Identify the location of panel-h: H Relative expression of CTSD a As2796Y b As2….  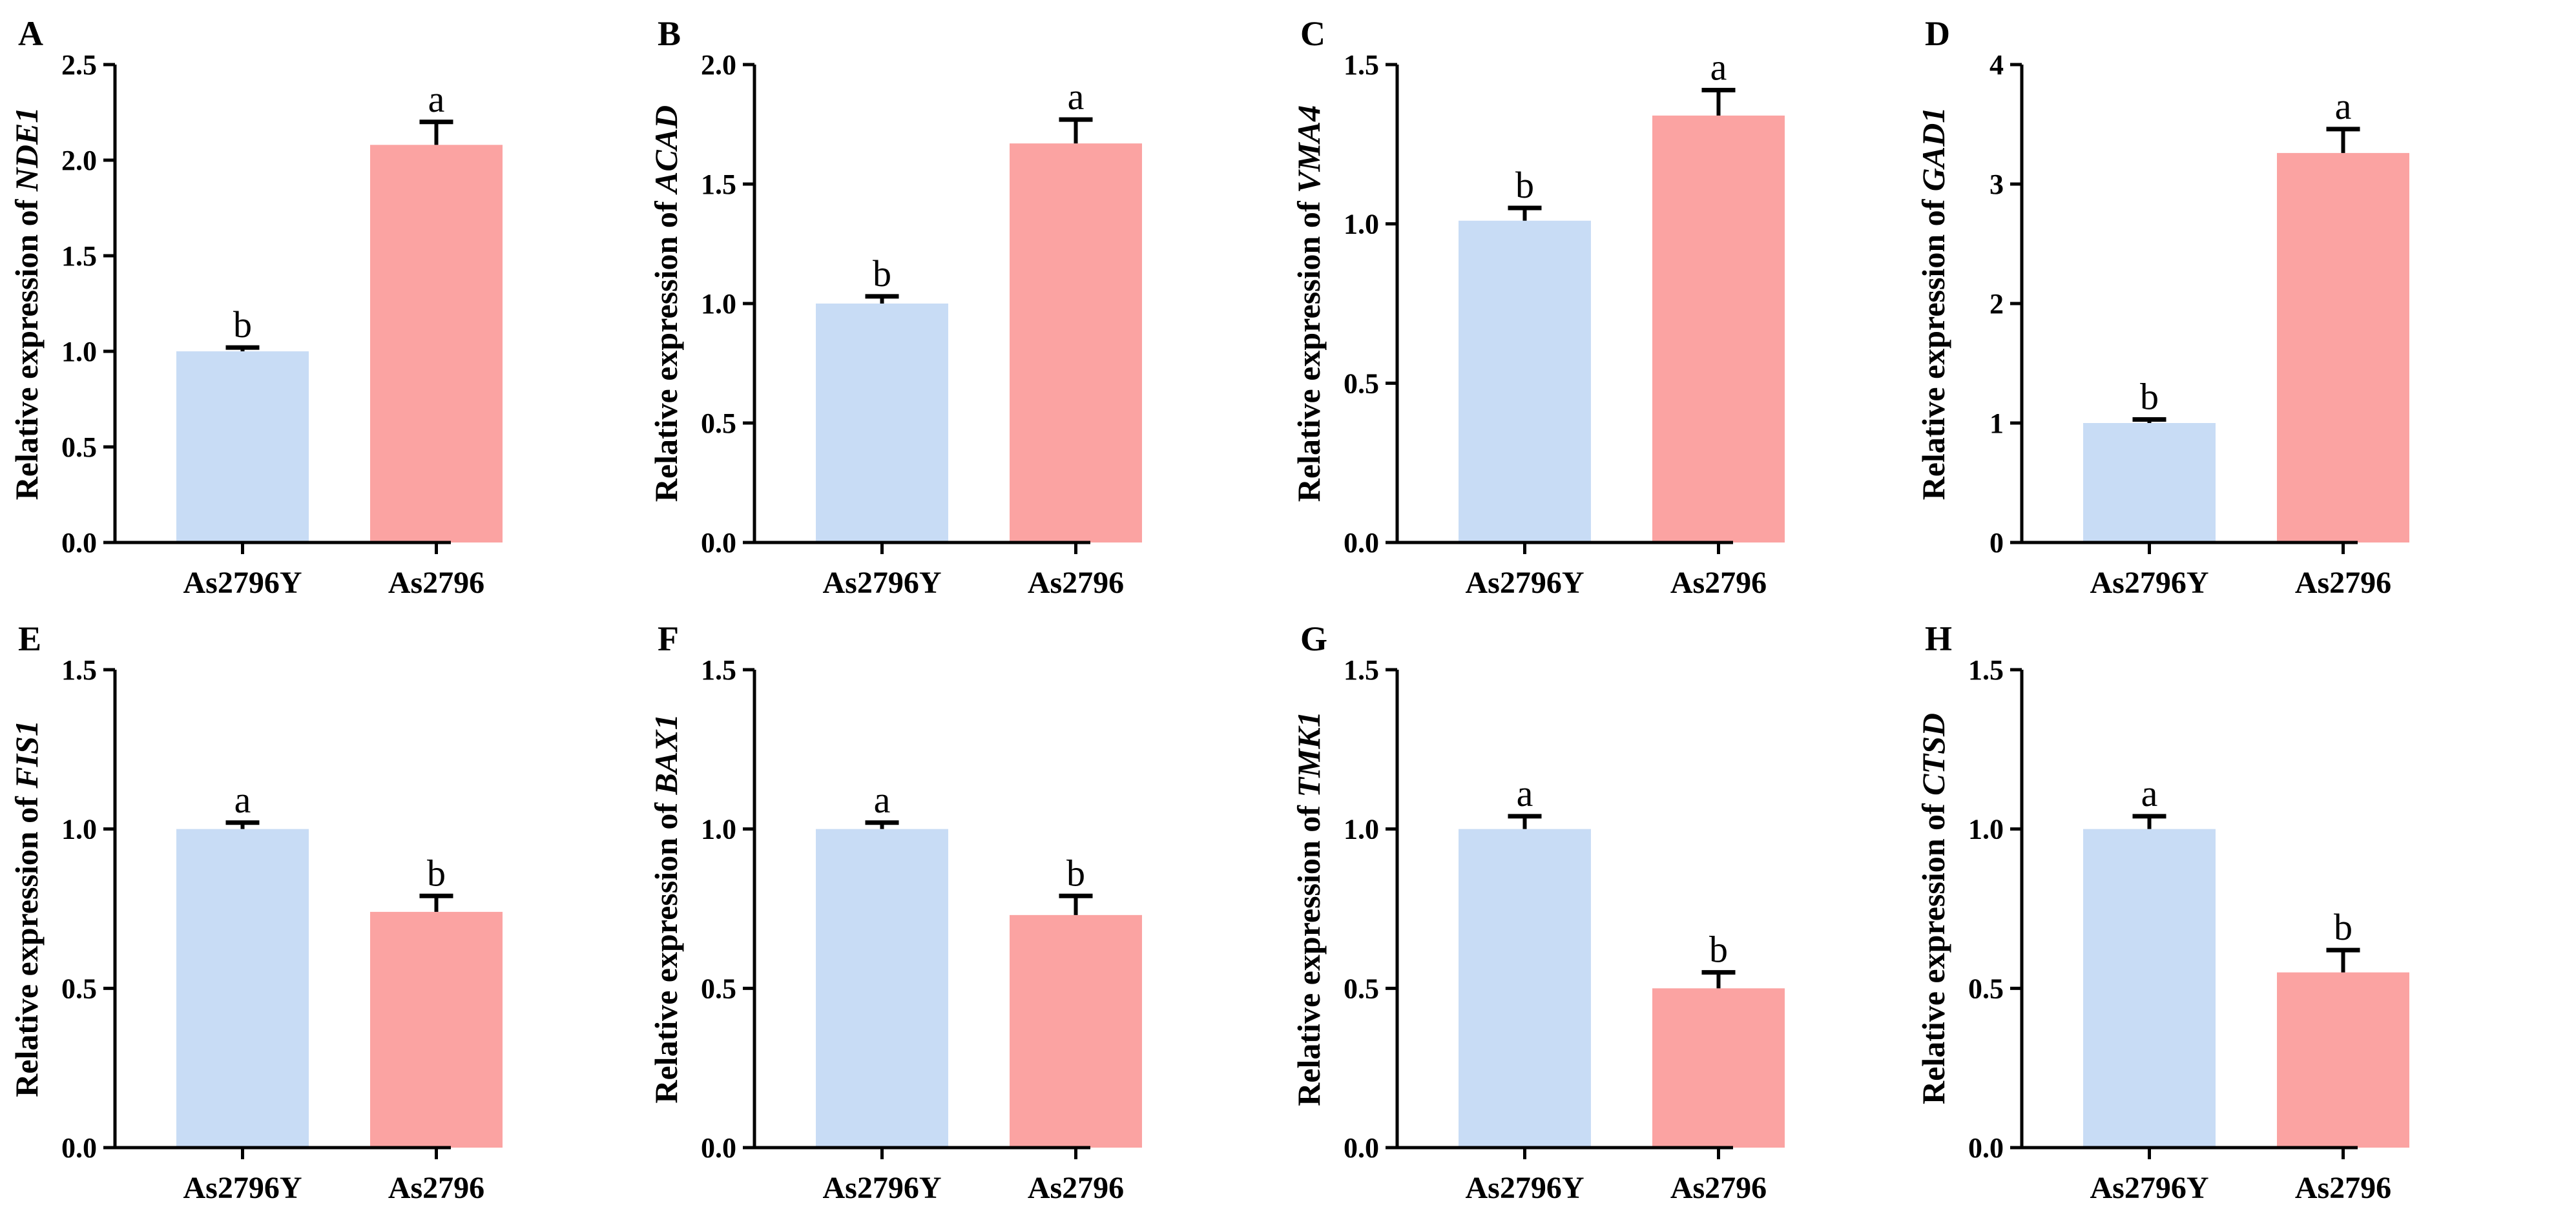
(2162, 912).